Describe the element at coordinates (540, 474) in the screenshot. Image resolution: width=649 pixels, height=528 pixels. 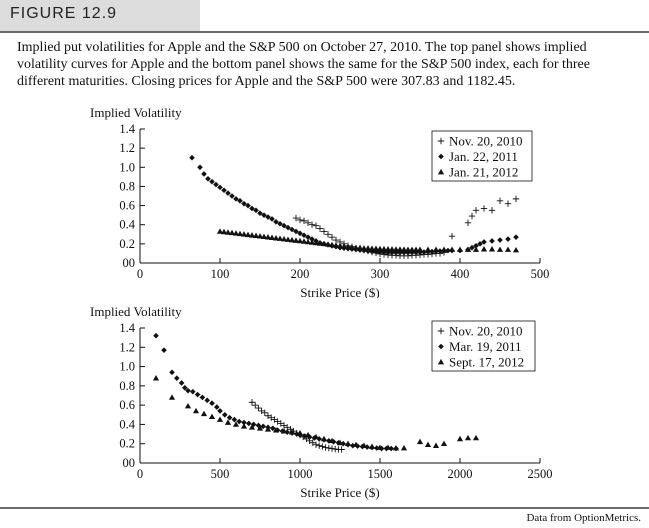
I see `x-tick-label: 2500` at that location.